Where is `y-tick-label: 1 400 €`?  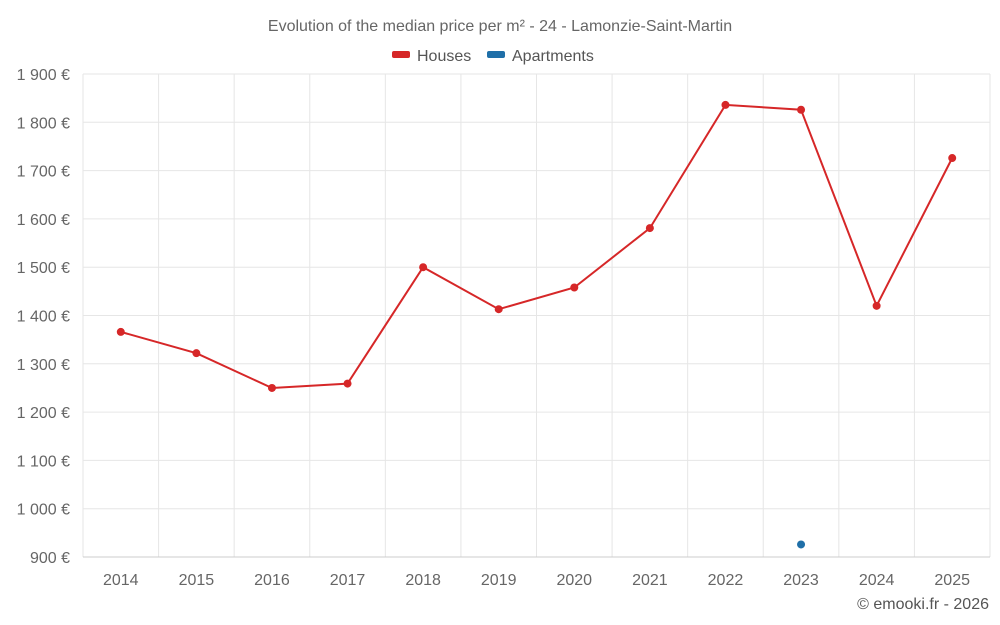
y-tick-label: 1 400 € is located at coordinates (43, 317).